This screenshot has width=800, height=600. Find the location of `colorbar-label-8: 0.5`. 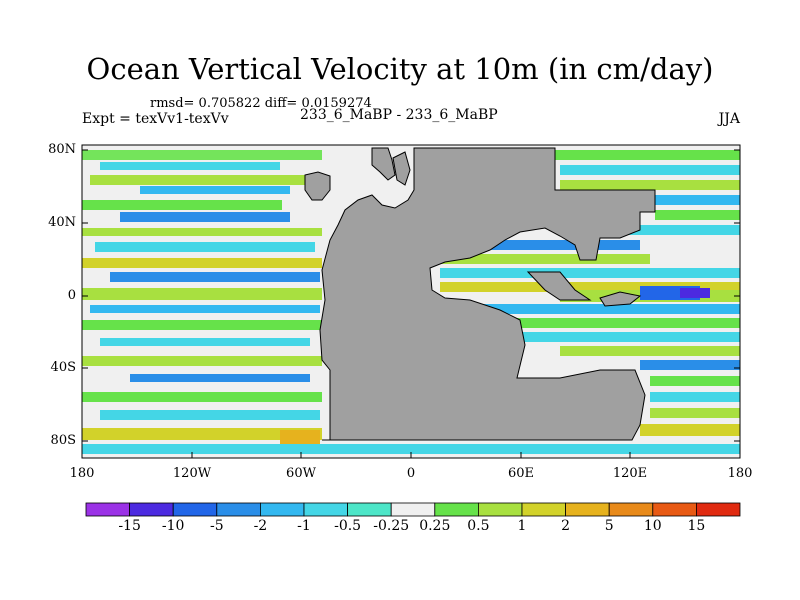

colorbar-label-8: 0.5 is located at coordinates (478, 526).